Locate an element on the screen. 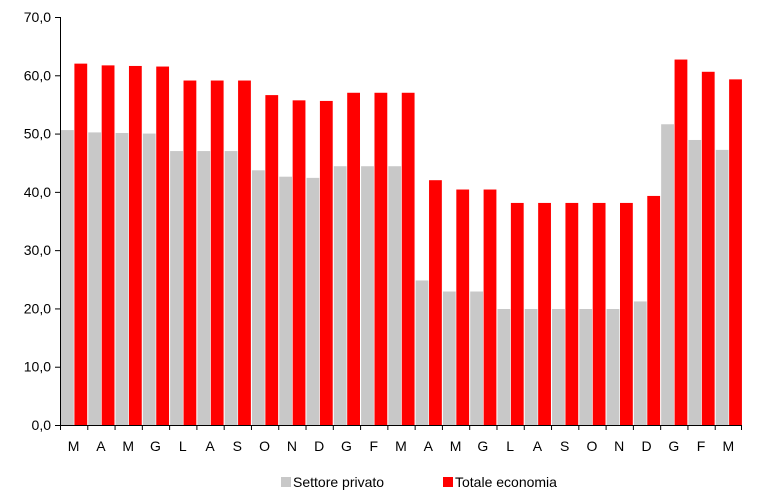  y-tick-label: 30,0 is located at coordinates (37, 250).